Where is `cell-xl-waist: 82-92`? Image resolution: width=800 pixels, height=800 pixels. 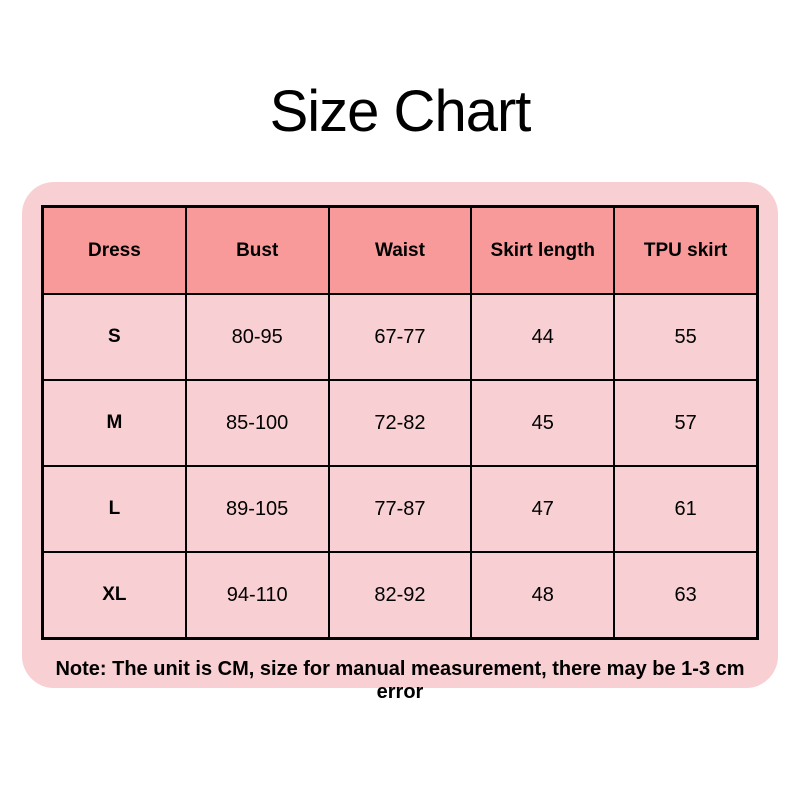
cell-xl-waist: 82-92 is located at coordinates (400, 595).